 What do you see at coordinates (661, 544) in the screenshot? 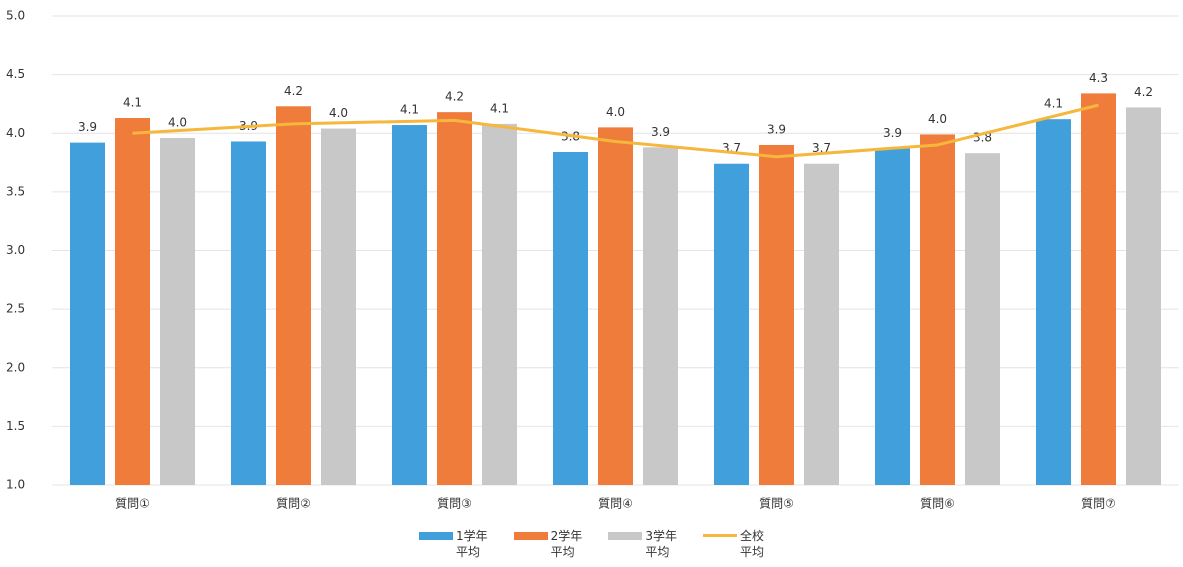
I see `legend-label: 3学年 平均` at bounding box center [661, 544].